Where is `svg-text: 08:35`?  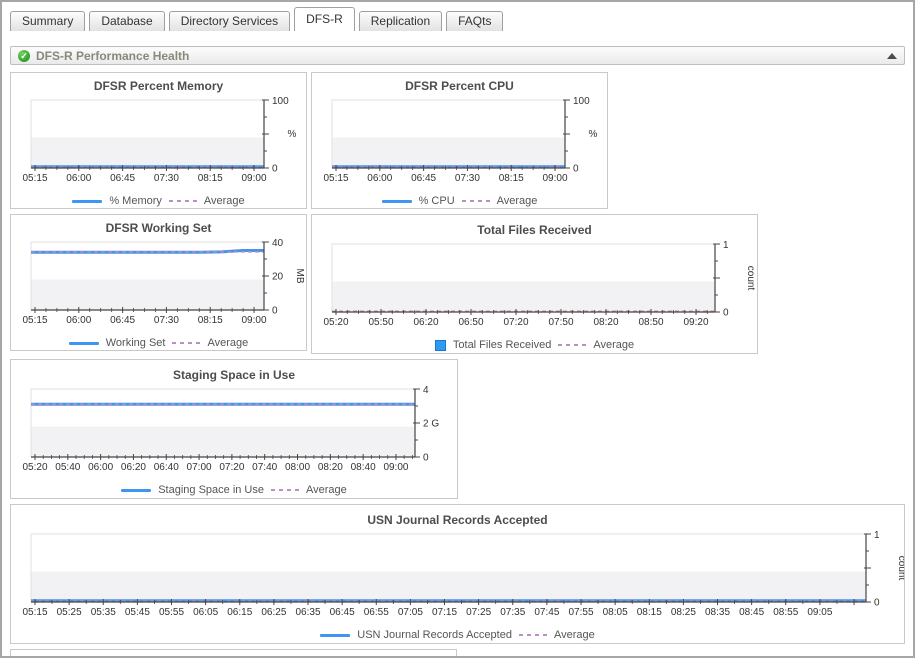
svg-text: 08:35 is located at coordinates (717, 612).